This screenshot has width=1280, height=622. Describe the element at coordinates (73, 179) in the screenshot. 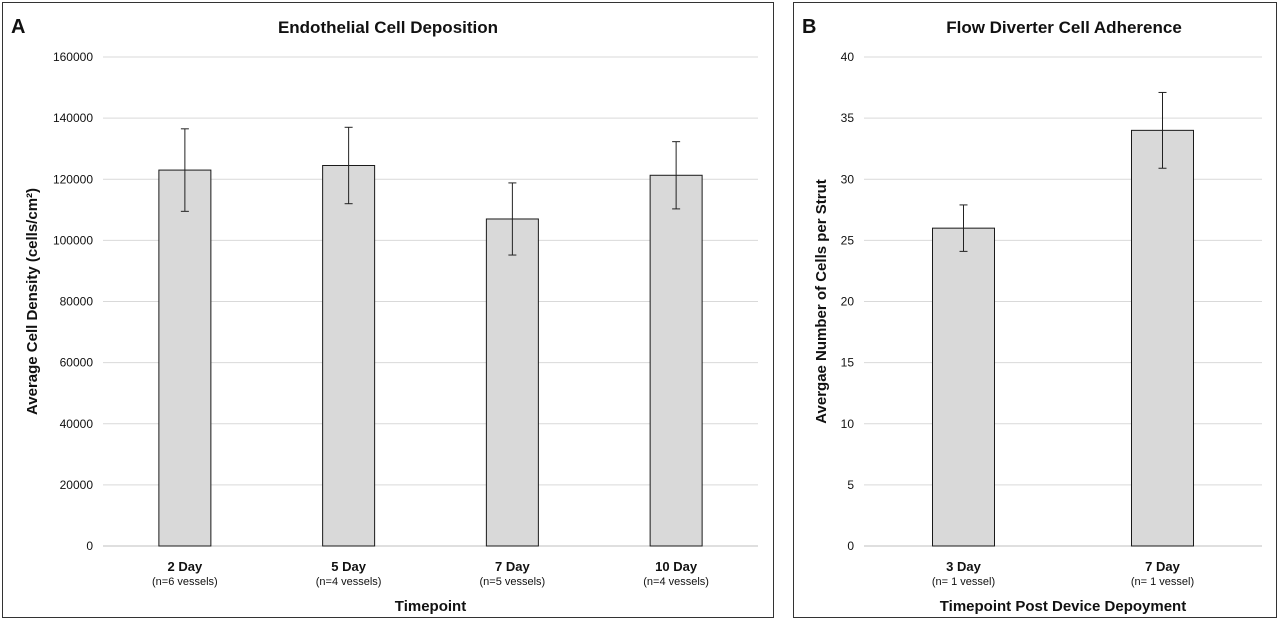

I see `y-tick-label: 120000` at that location.